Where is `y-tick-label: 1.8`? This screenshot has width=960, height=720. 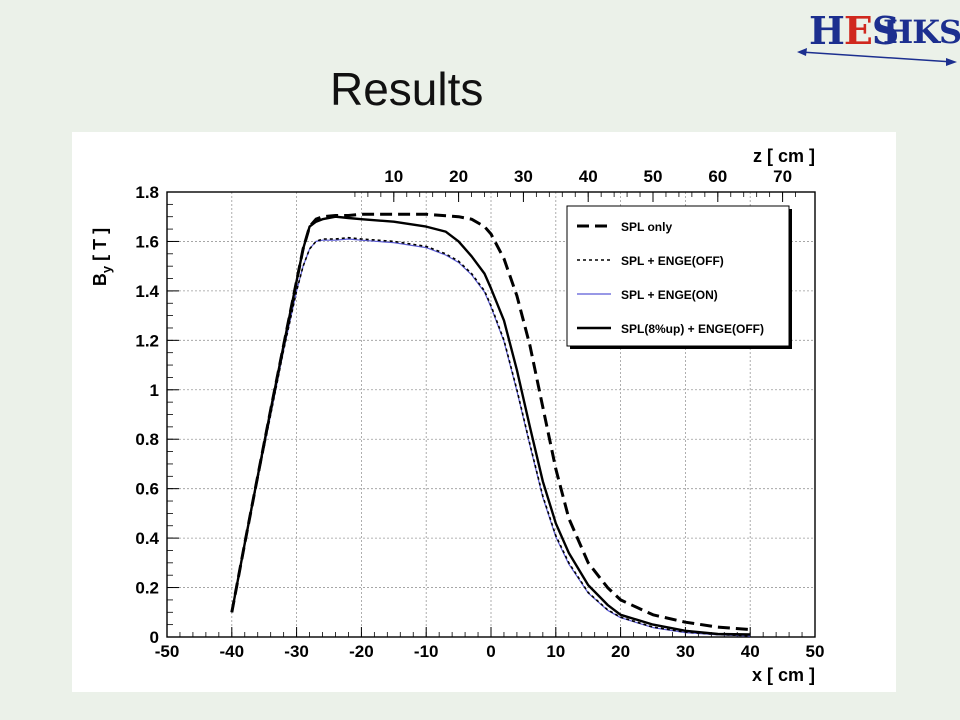 y-tick-label: 1.8 is located at coordinates (147, 192).